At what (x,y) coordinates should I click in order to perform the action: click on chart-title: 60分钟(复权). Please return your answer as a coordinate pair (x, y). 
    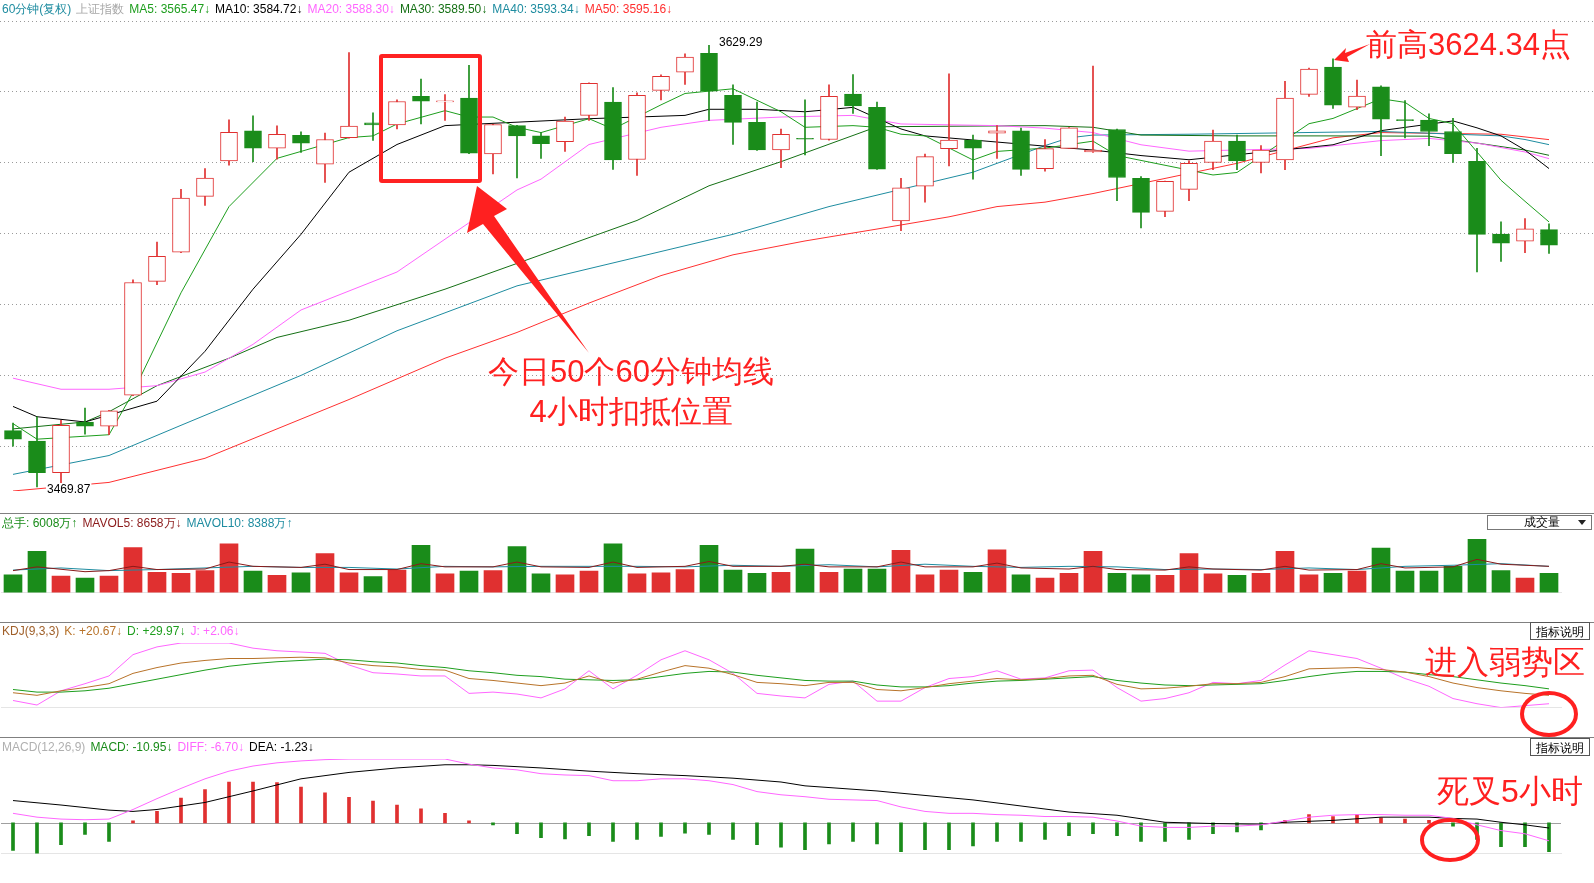
    Looking at the image, I should click on (37, 9).